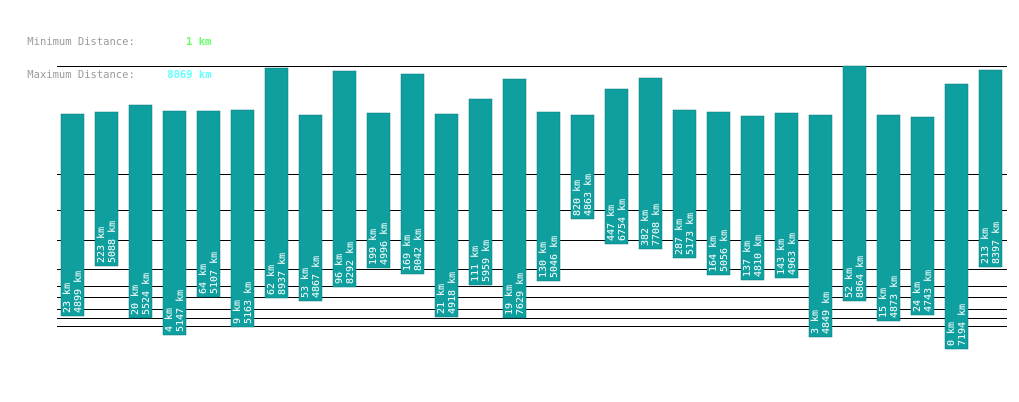 This screenshot has width=1019, height=402. Describe the element at coordinates (81, 42) in the screenshot. I see `min-distance-label: Minimum Distance:` at that location.